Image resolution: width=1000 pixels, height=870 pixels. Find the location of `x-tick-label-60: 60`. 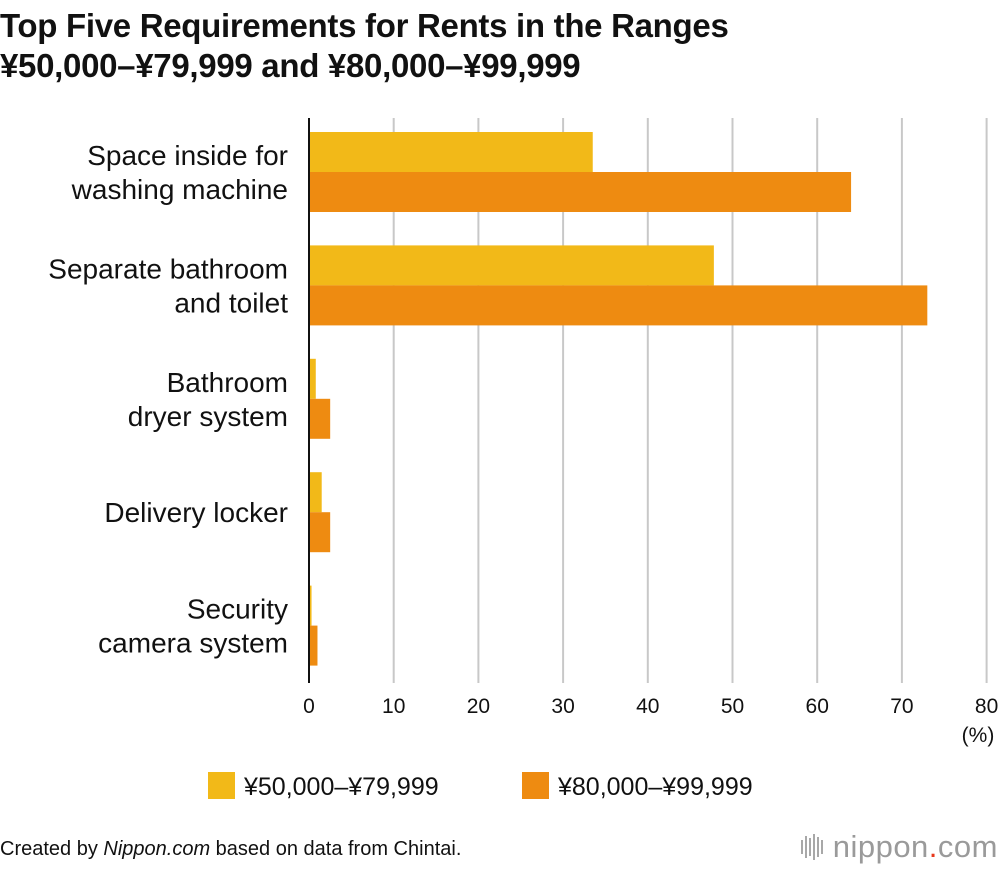

x-tick-label-60: 60 is located at coordinates (817, 706).